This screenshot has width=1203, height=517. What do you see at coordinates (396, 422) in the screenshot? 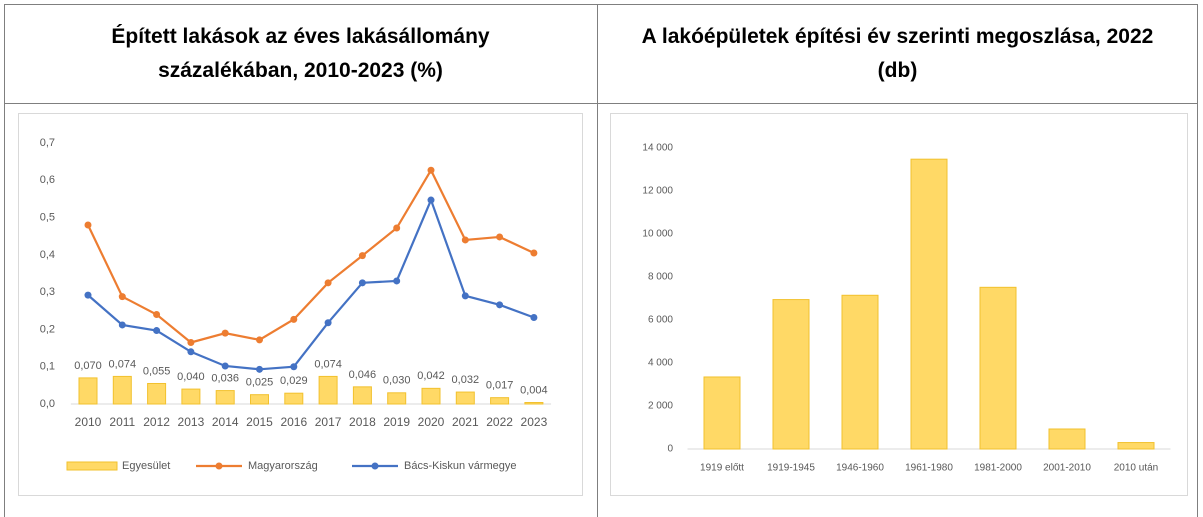
I see `x-tick-label: 2019` at bounding box center [396, 422].